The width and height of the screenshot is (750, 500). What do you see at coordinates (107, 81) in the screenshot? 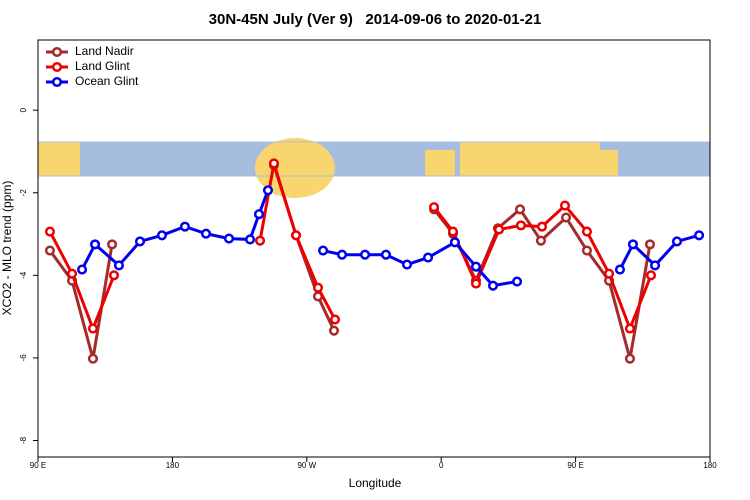
I see `legend-label: Ocean Glint` at bounding box center [107, 81].